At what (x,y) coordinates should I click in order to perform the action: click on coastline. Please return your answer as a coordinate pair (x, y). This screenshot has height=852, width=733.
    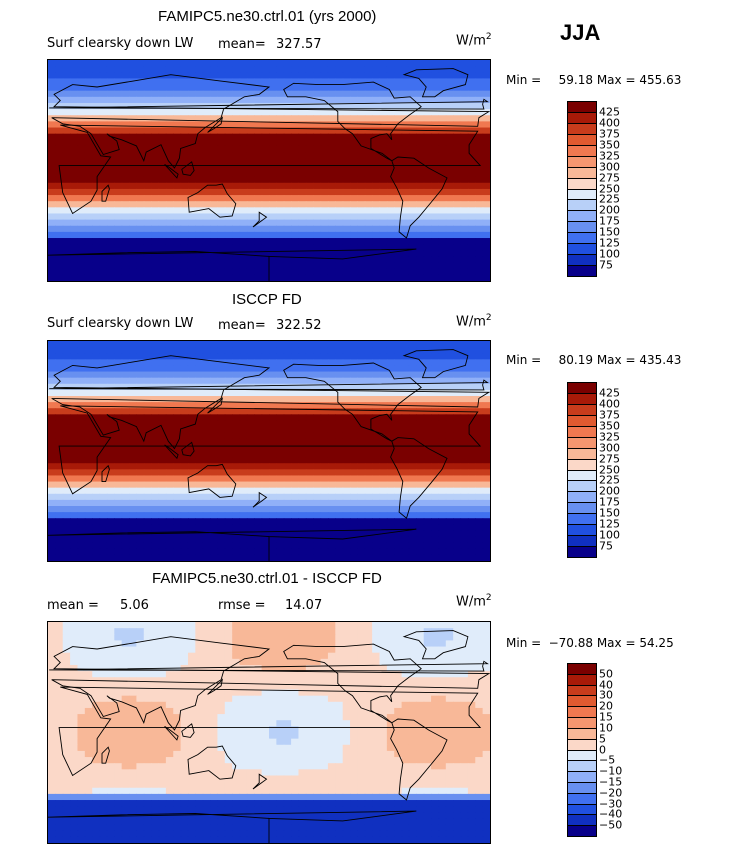
    Looking at the image, I should click on (212, 200).